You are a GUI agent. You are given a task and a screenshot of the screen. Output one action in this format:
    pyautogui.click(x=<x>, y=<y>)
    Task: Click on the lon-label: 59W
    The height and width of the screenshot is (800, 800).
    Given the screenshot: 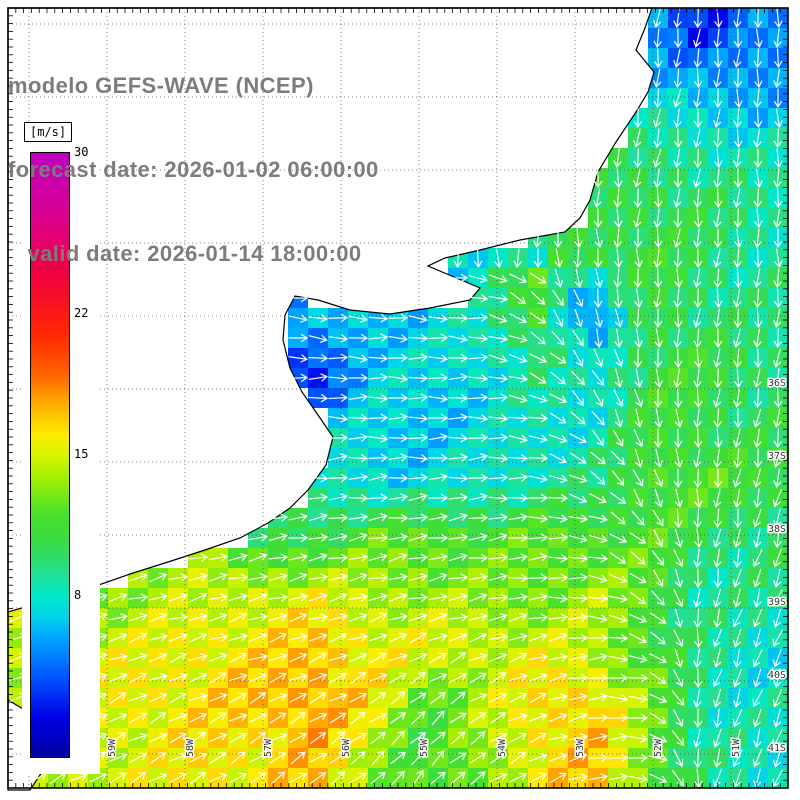 What is the action you would take?
    pyautogui.click(x=112, y=747)
    